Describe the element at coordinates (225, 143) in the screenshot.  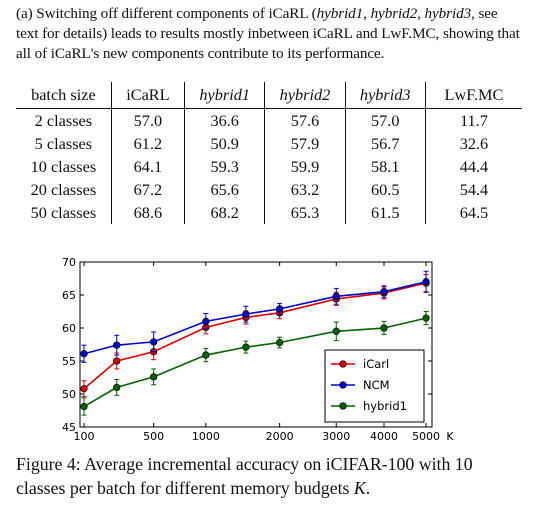
I see `table-cell: 50.9` at that location.